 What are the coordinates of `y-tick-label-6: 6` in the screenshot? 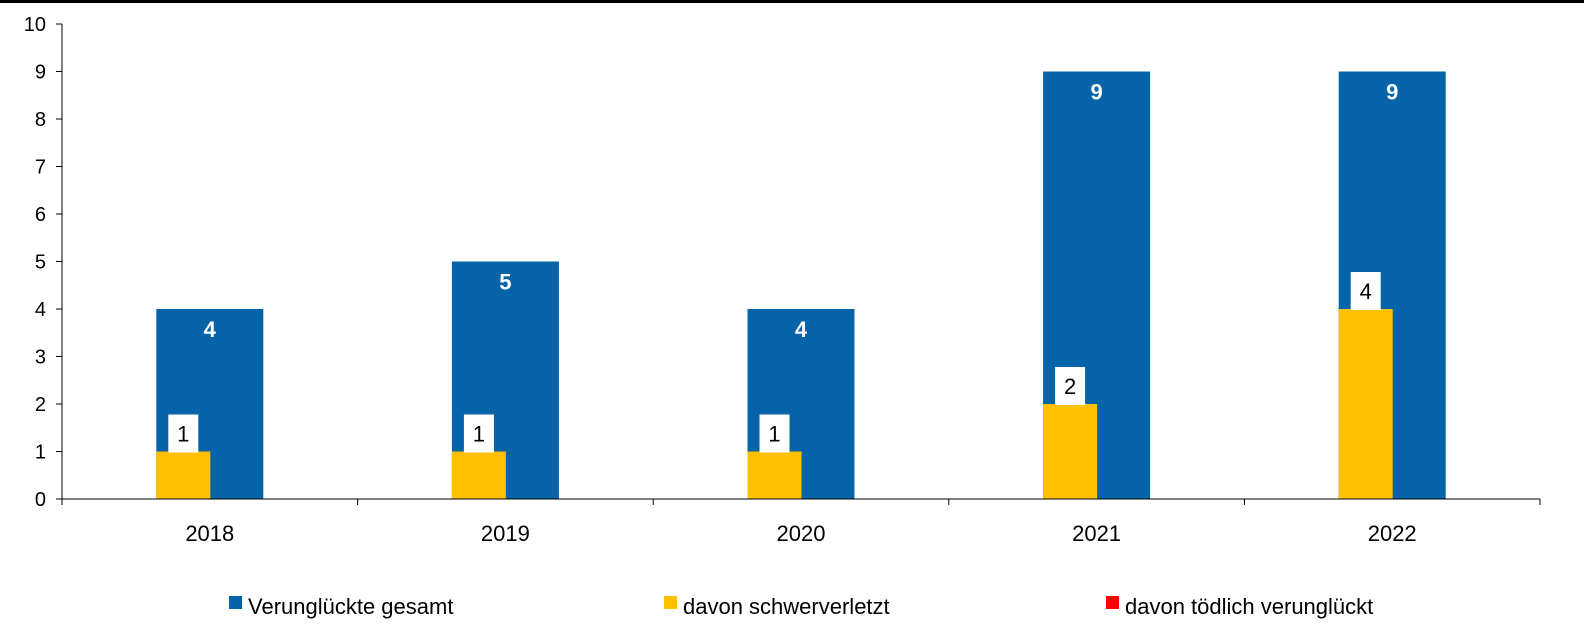 It's located at (40, 215).